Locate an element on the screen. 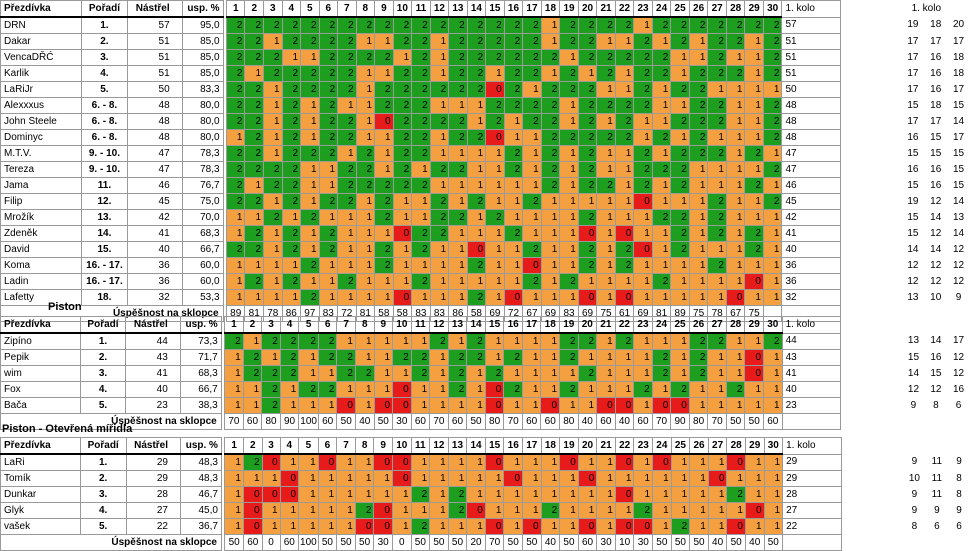  round-split: 6 is located at coordinates (937, 527).